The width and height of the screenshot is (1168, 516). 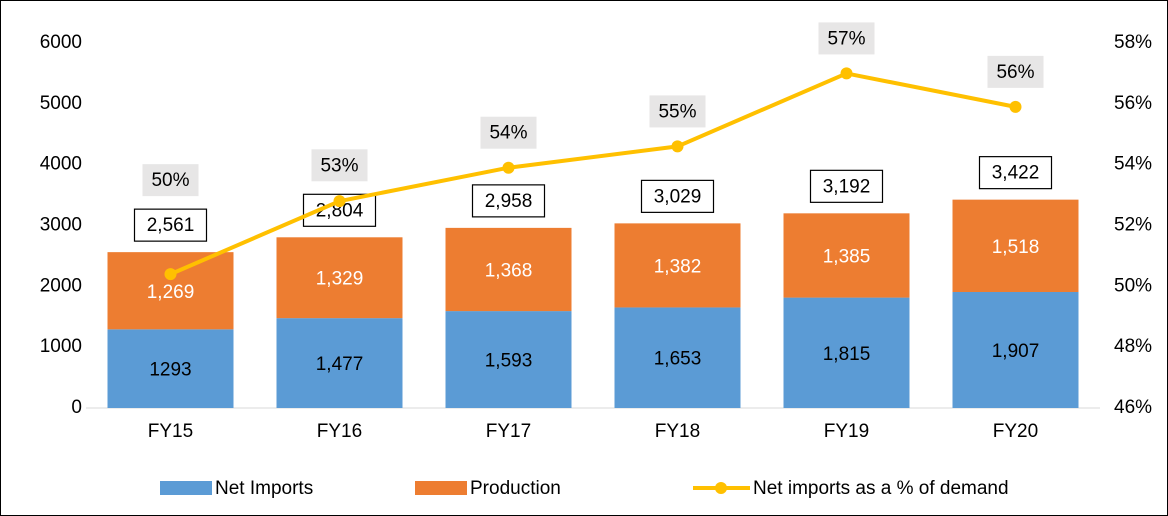 What do you see at coordinates (677, 431) in the screenshot?
I see `x-tick-label: FY18` at bounding box center [677, 431].